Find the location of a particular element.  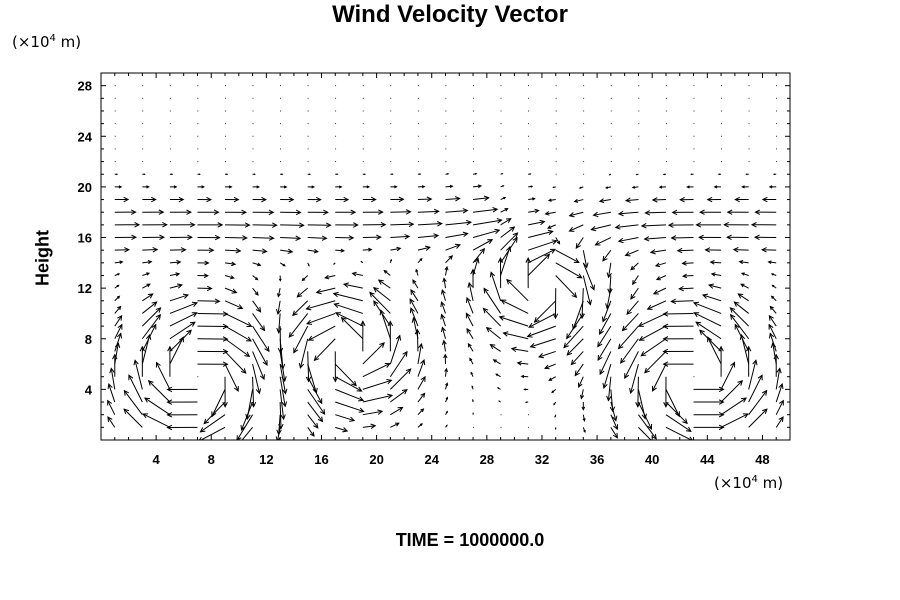

x-unit-exponent: 4 is located at coordinates (754, 479).